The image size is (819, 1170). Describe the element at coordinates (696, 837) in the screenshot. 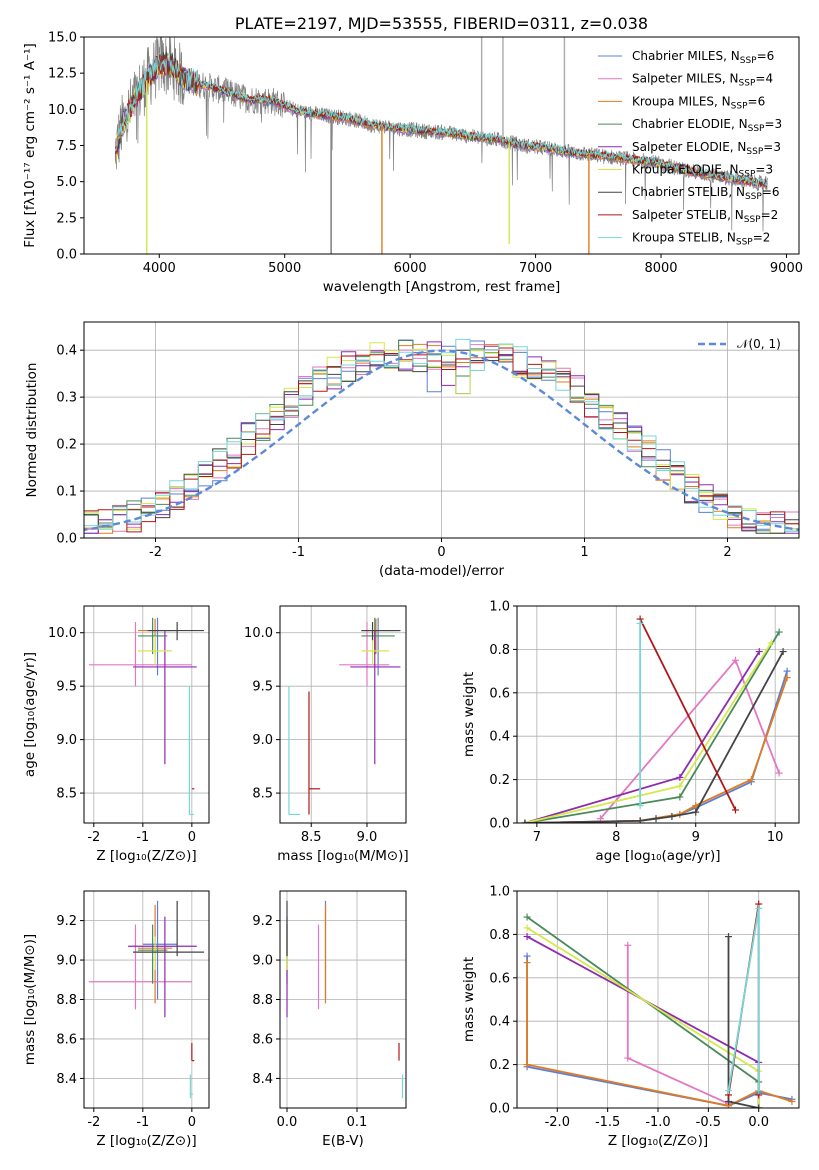

I see `x-tick-label: 9` at that location.